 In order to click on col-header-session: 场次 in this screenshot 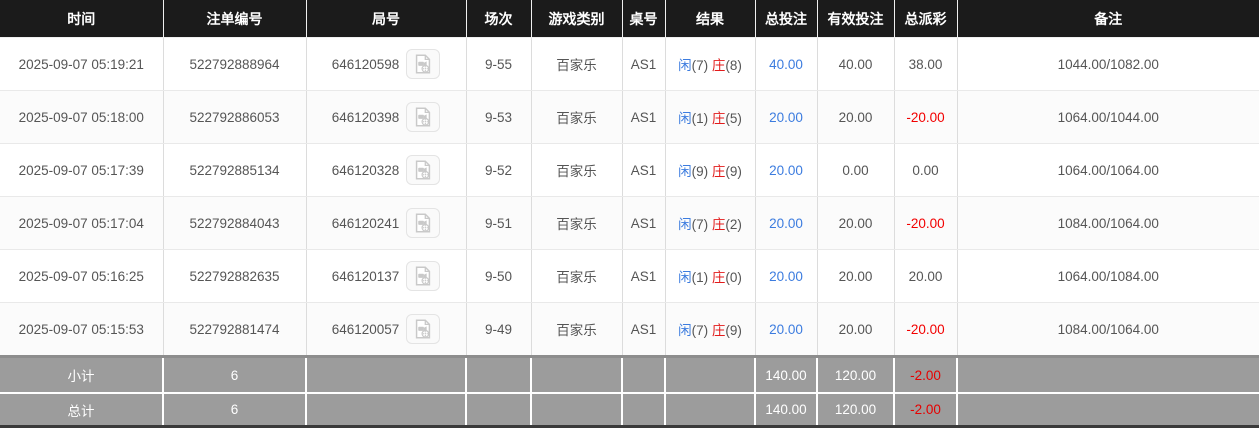, I will do `click(499, 19)`.